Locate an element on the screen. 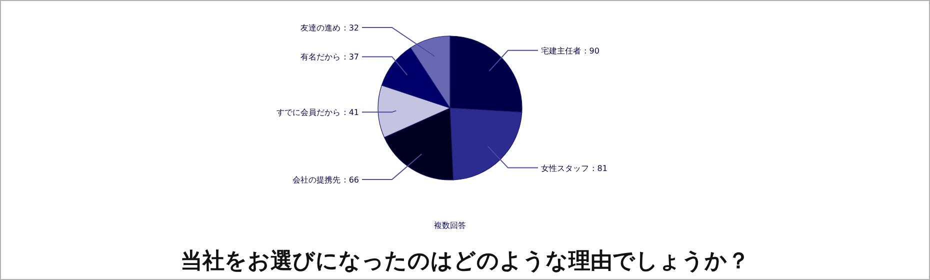 Image resolution: width=930 pixels, height=280 pixels. slice-label: 宅建主任者 is located at coordinates (561, 51).